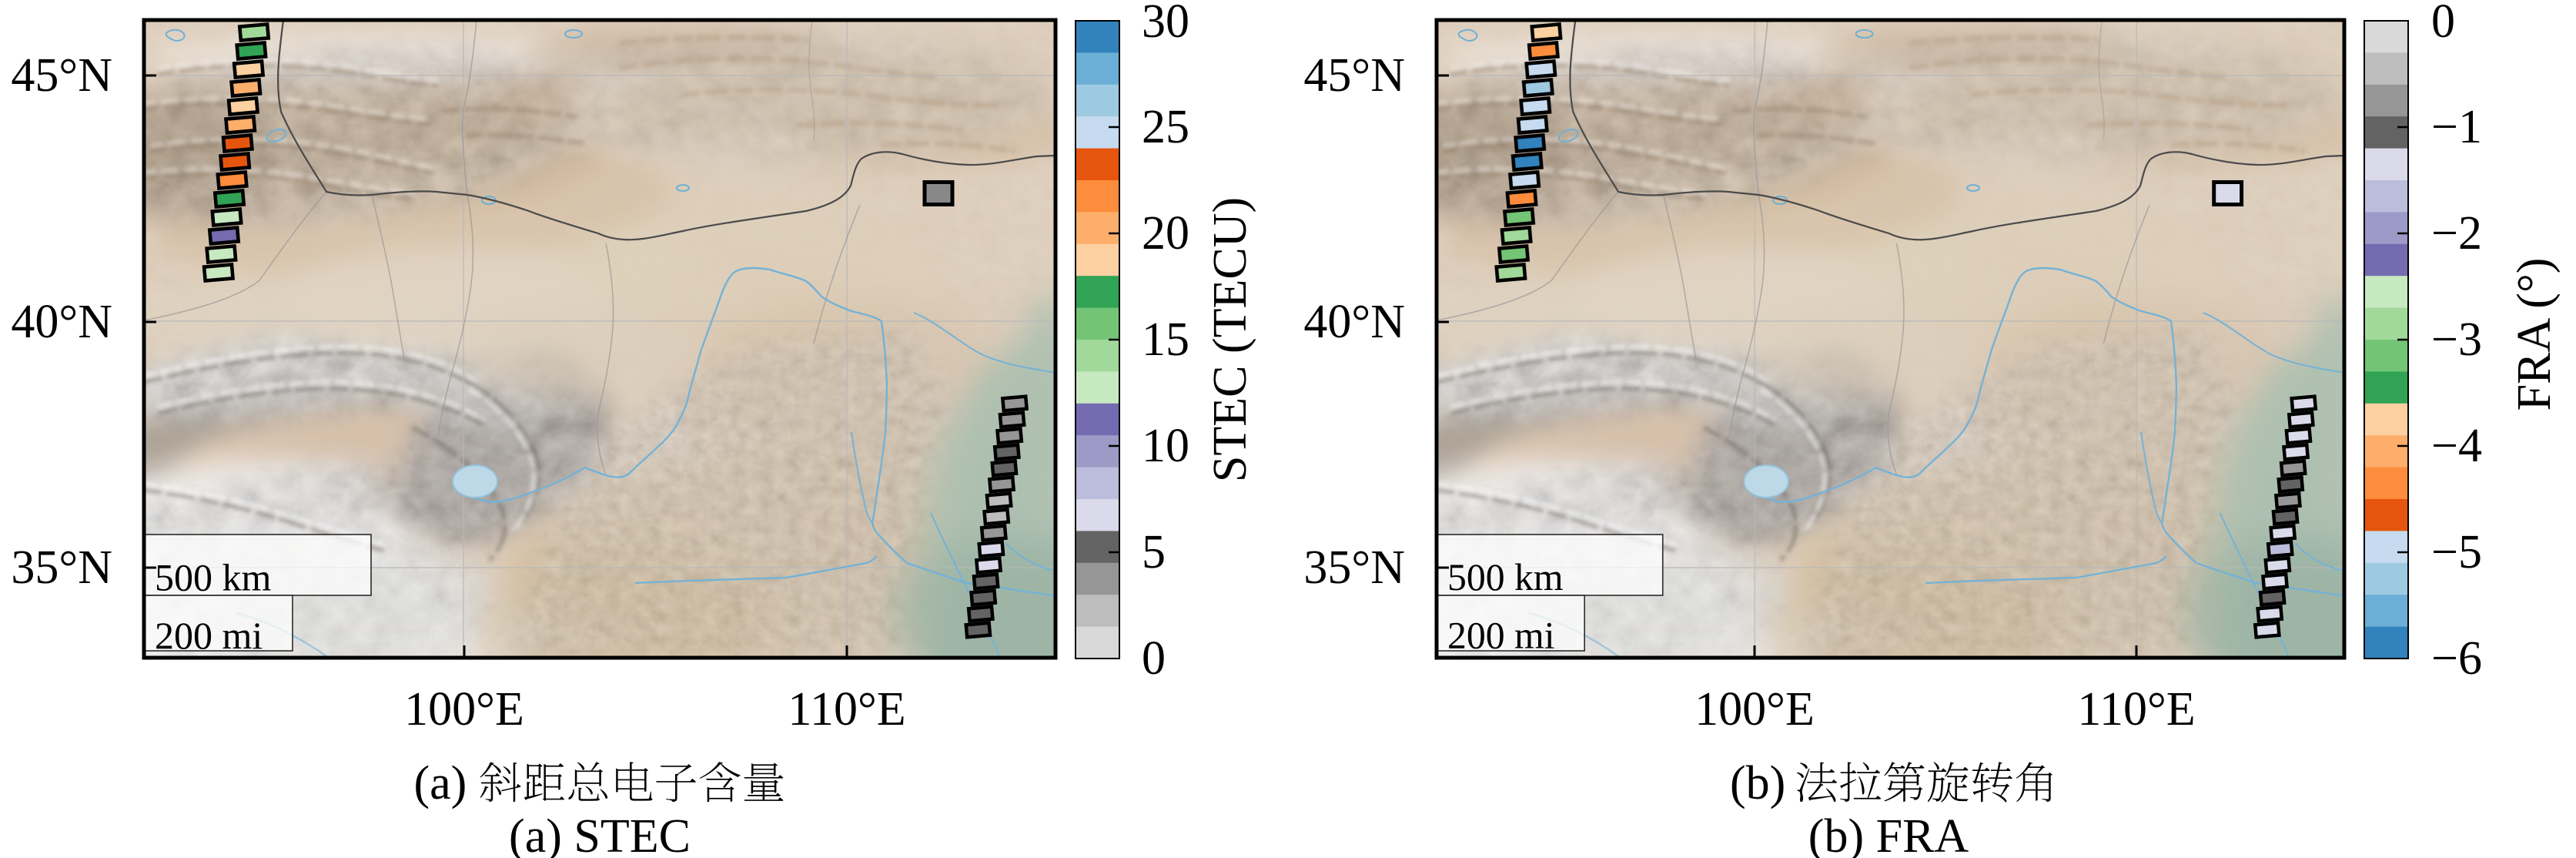 This screenshot has width=2576, height=858. Describe the element at coordinates (2456, 127) in the screenshot. I see `svg-text: −1` at that location.